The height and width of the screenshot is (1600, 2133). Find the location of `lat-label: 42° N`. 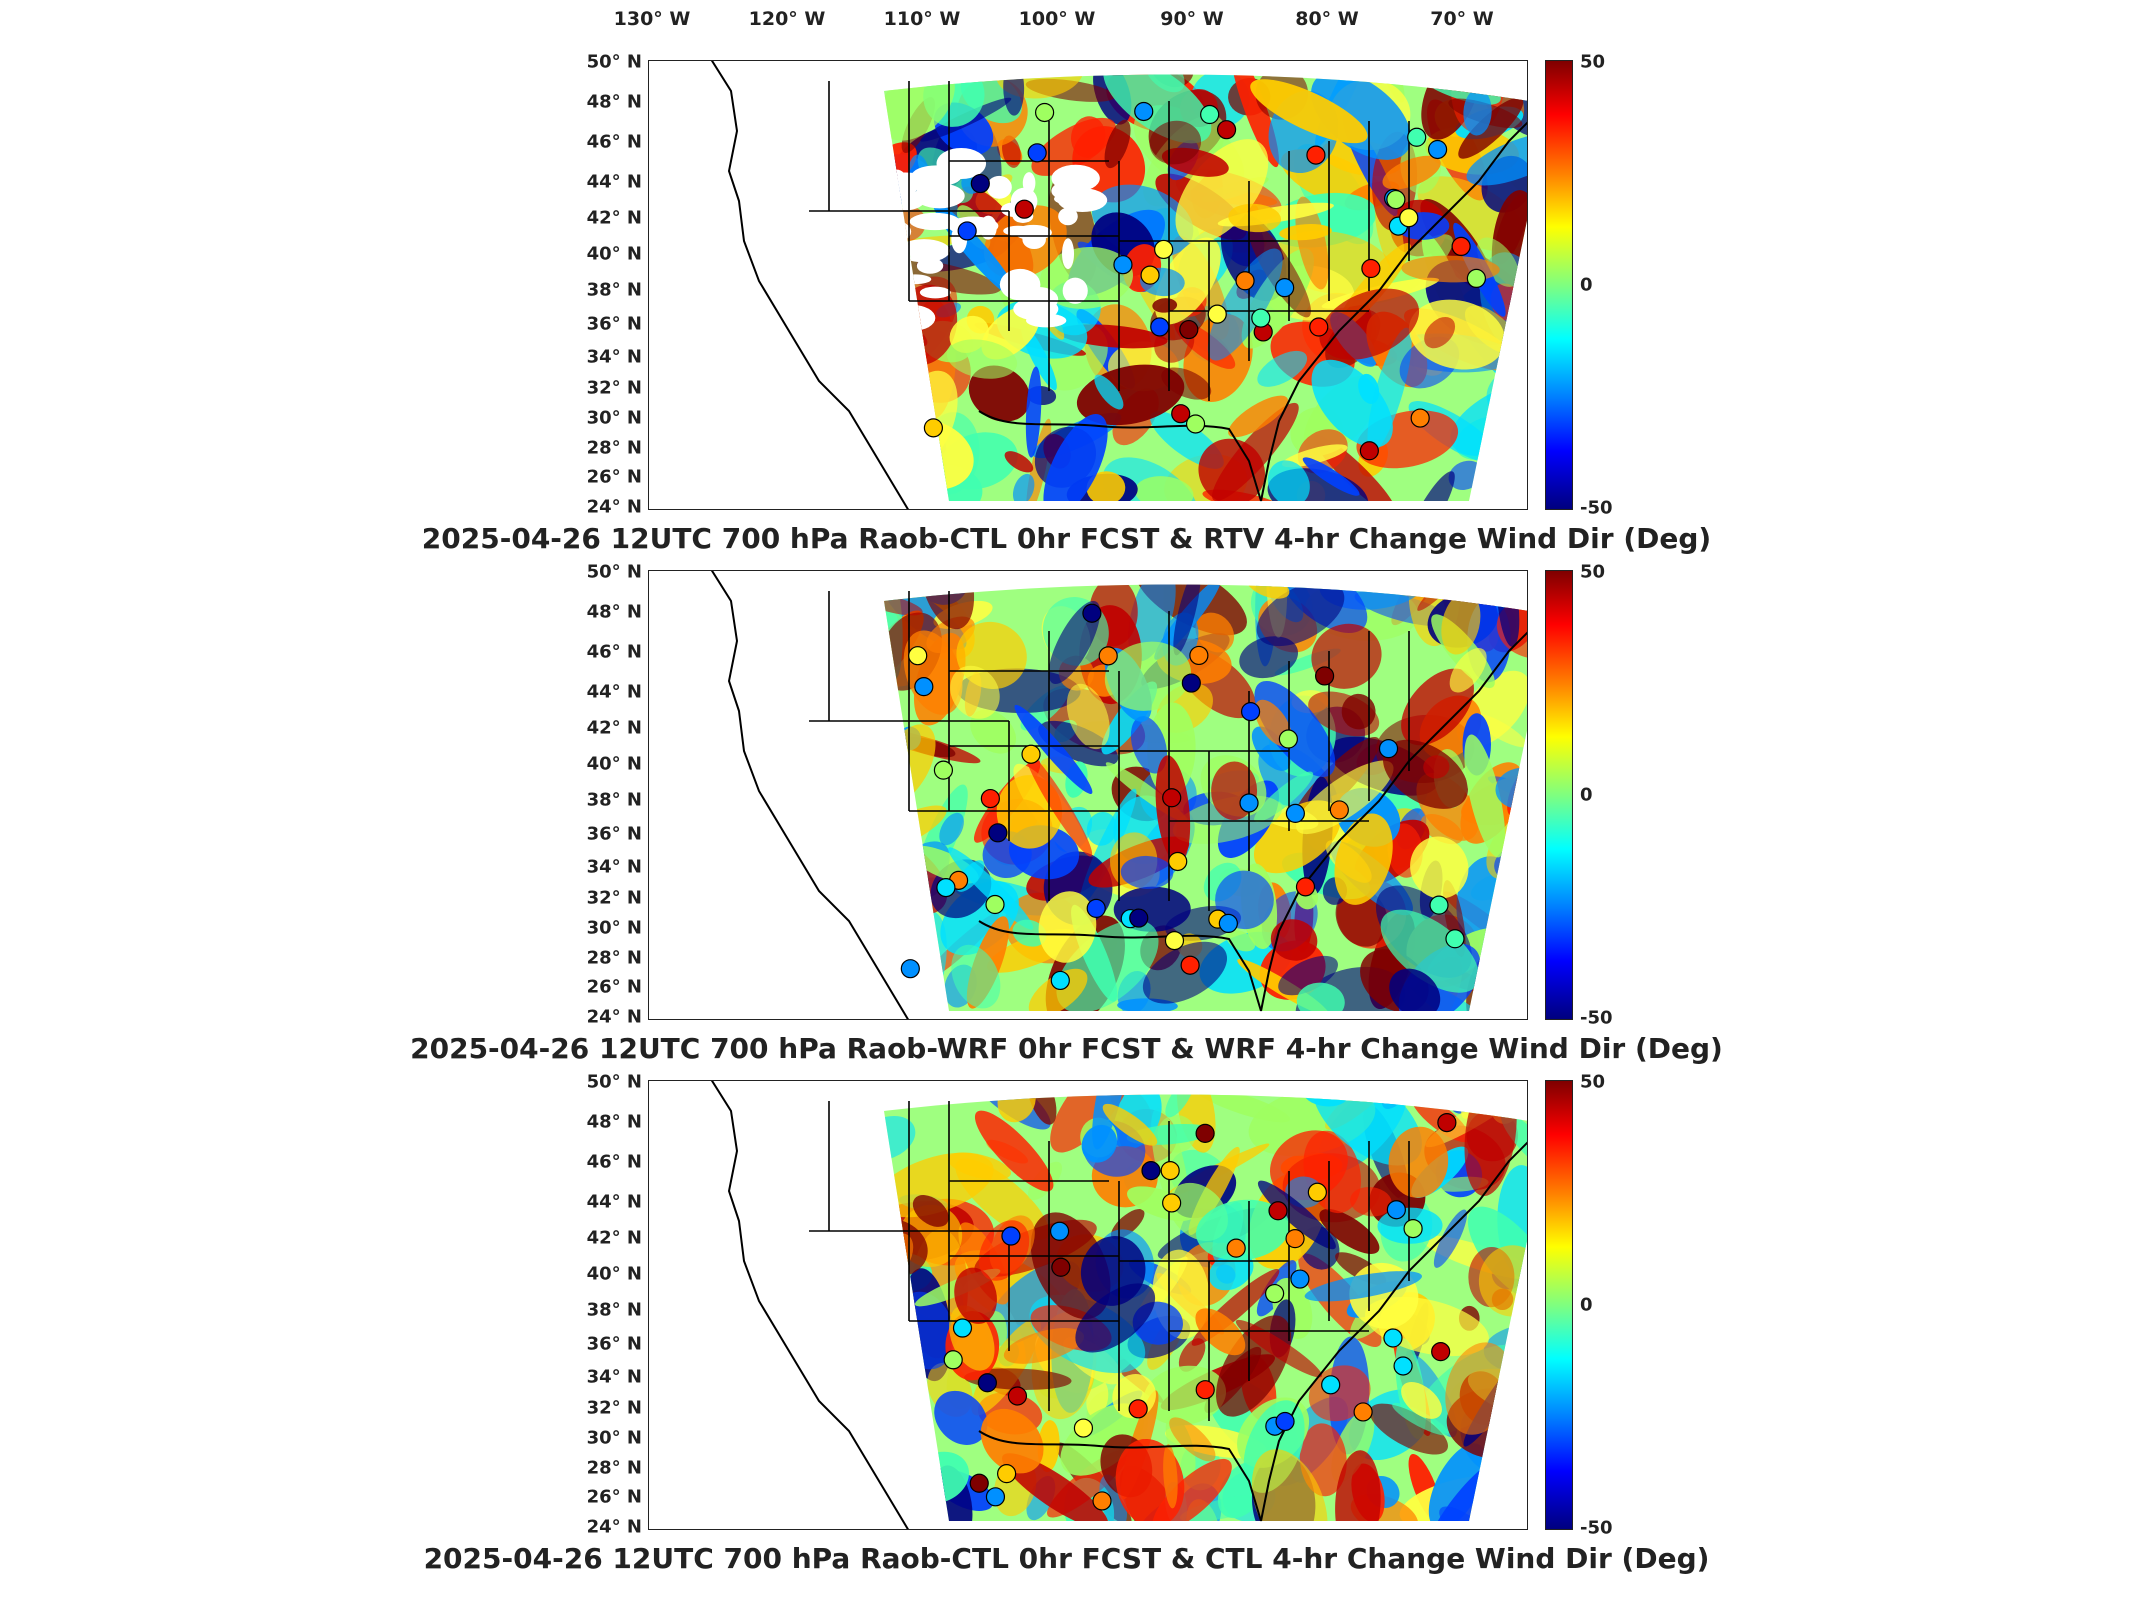

lat-label: 42° N is located at coordinates (614, 1238).